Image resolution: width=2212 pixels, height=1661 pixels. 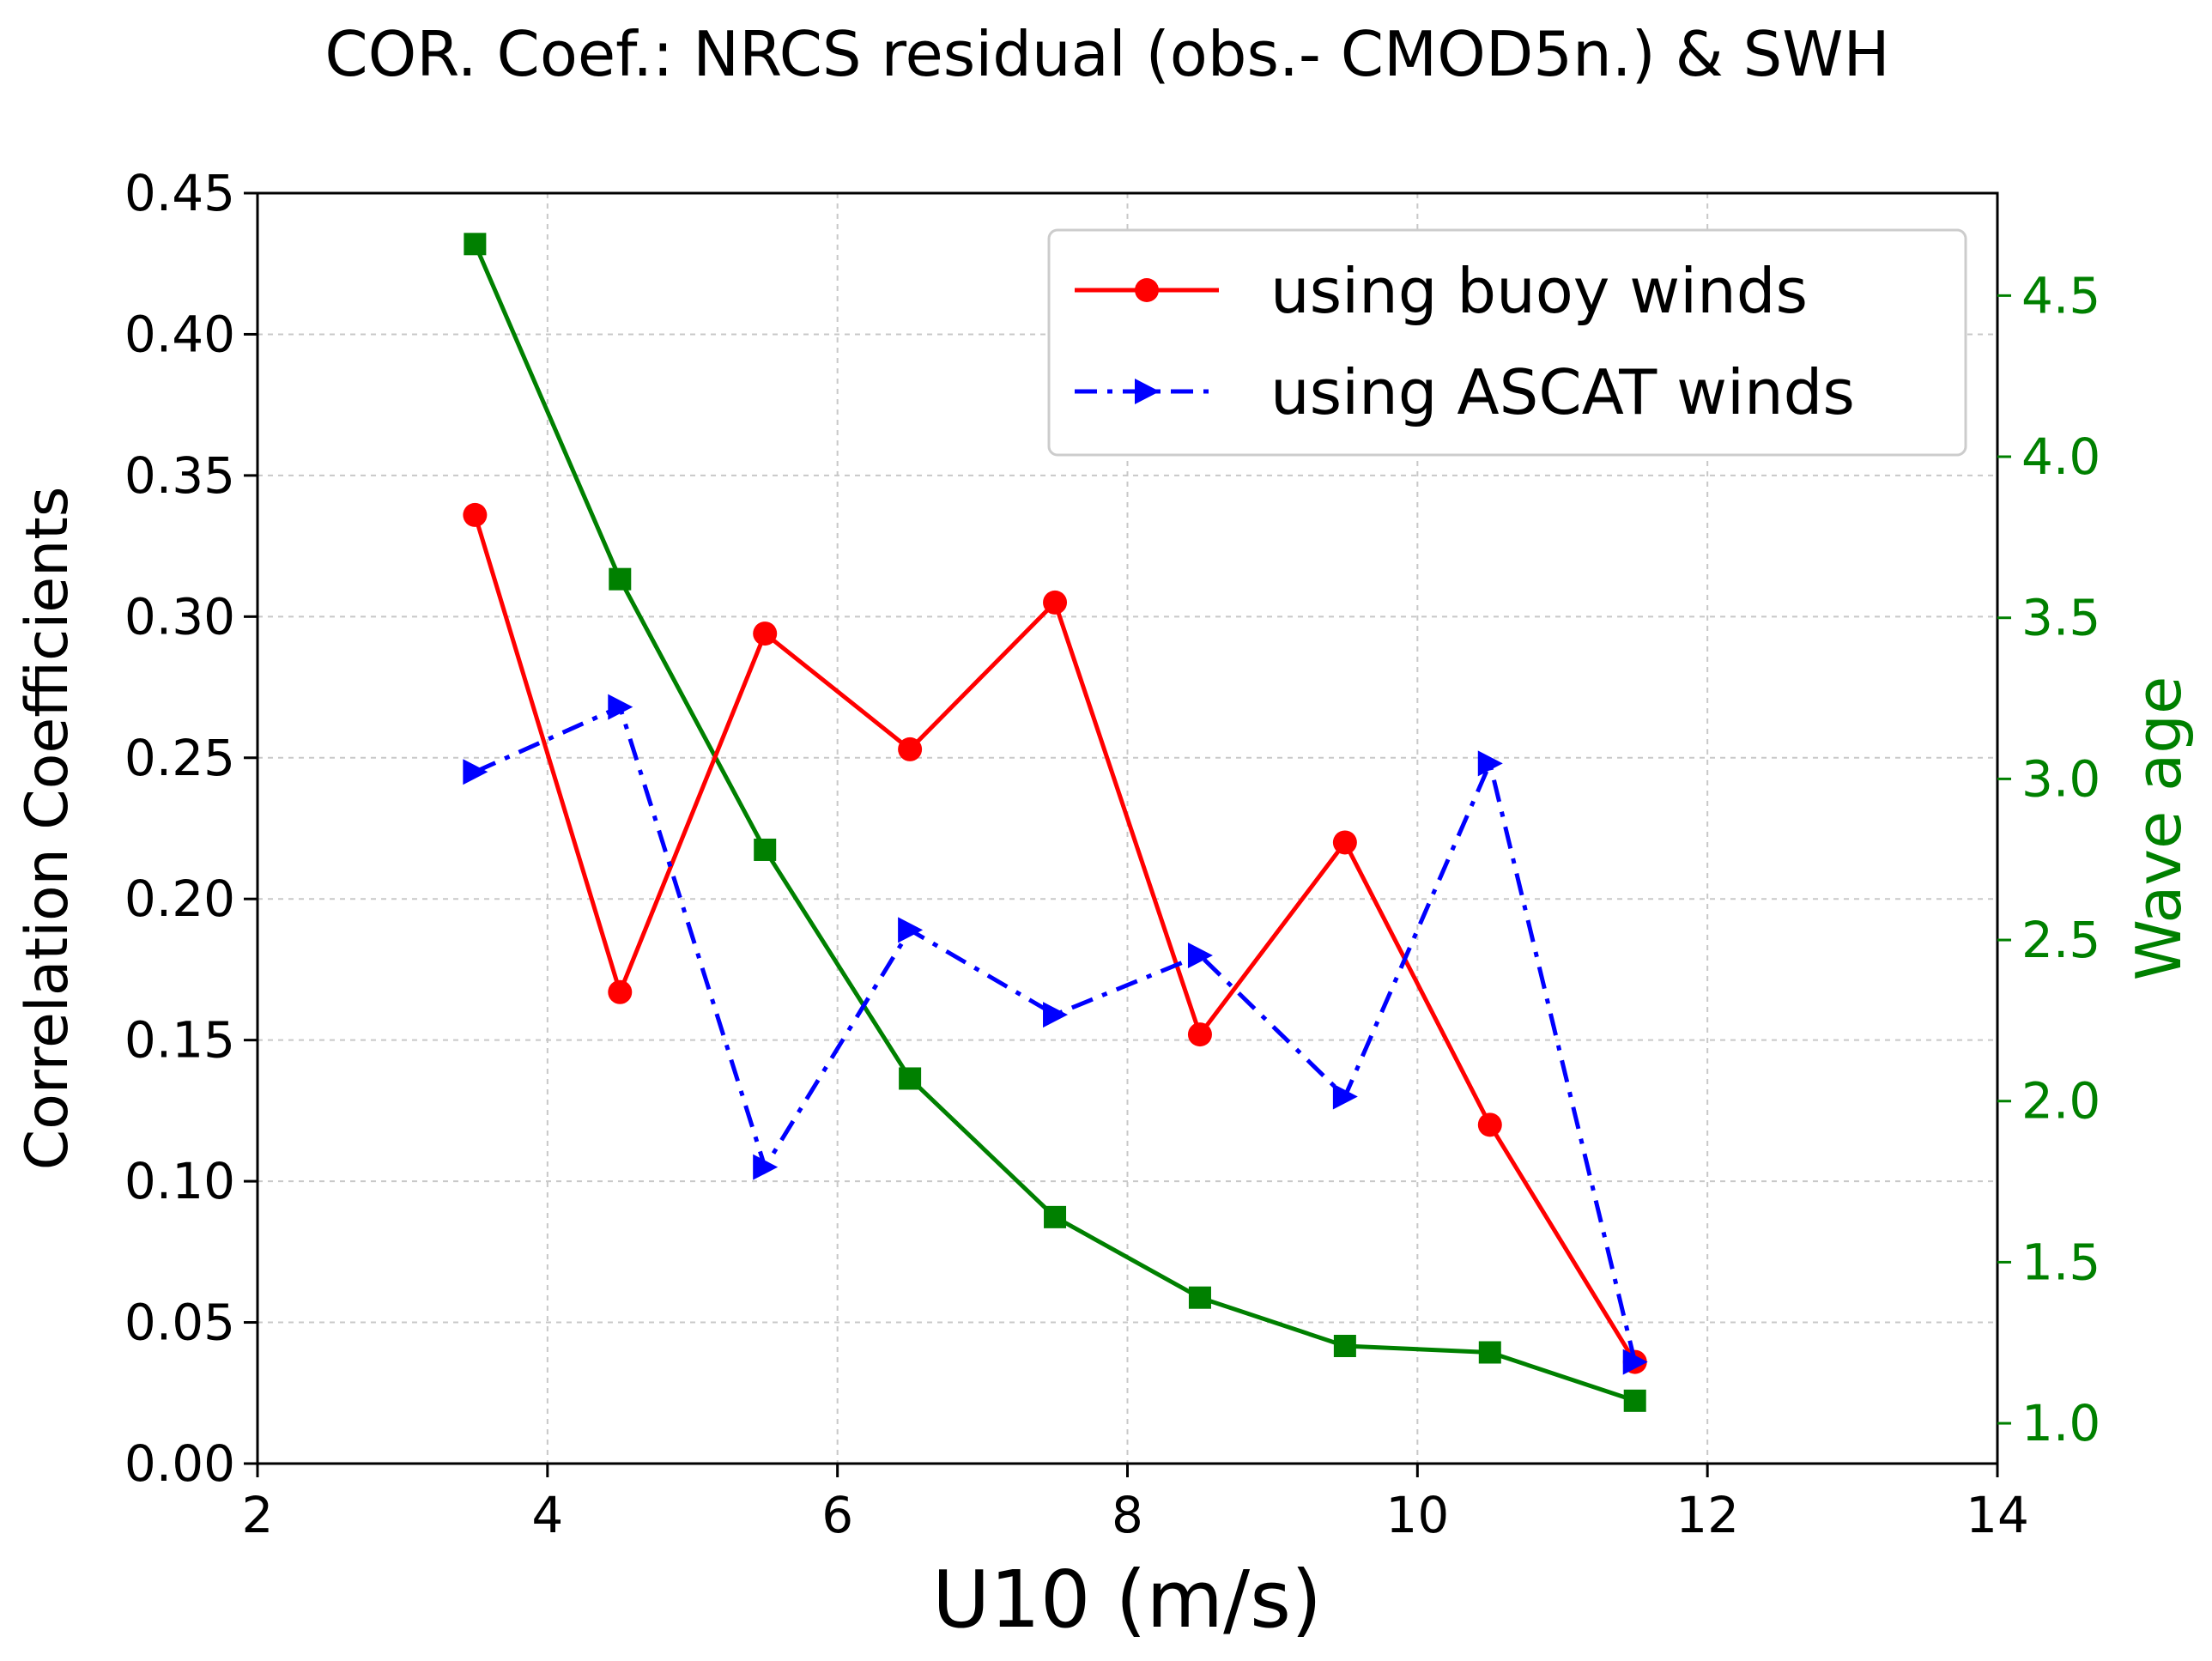 I want to click on x-tick-label: 4, so click(x=547, y=1515).